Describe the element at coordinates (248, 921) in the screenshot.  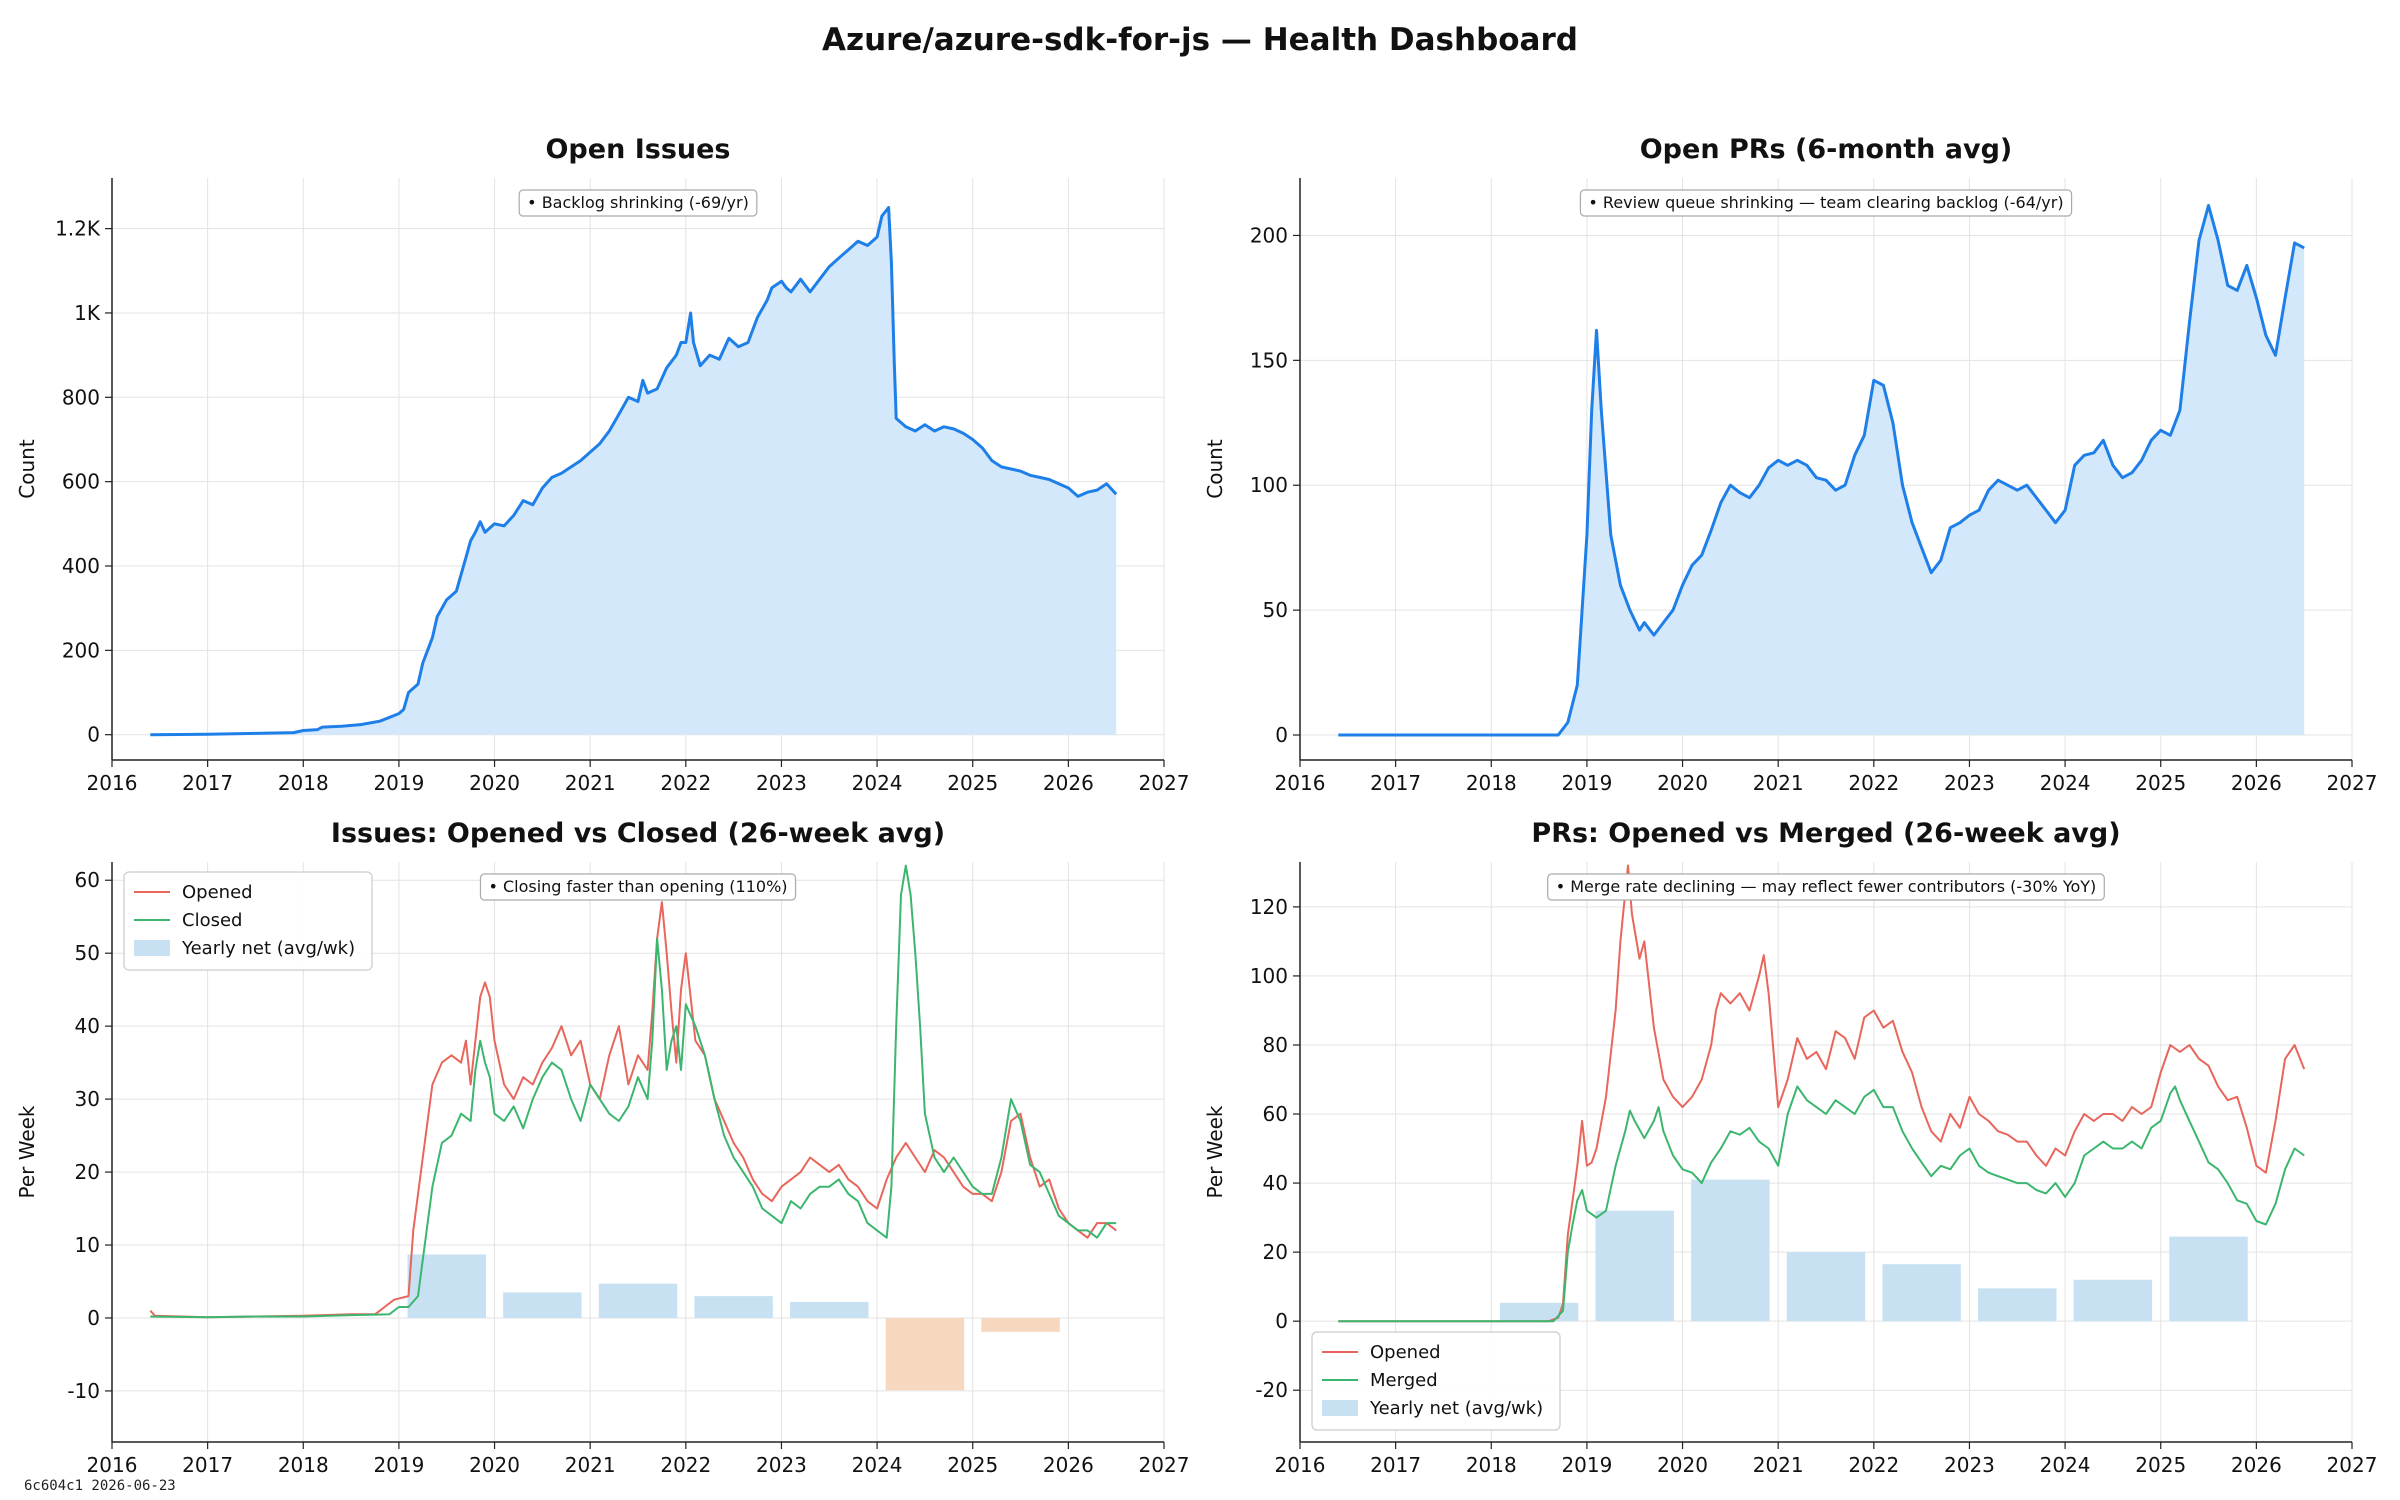
I see `legend: Opened Closed Yearly net (avg/wk)` at that location.